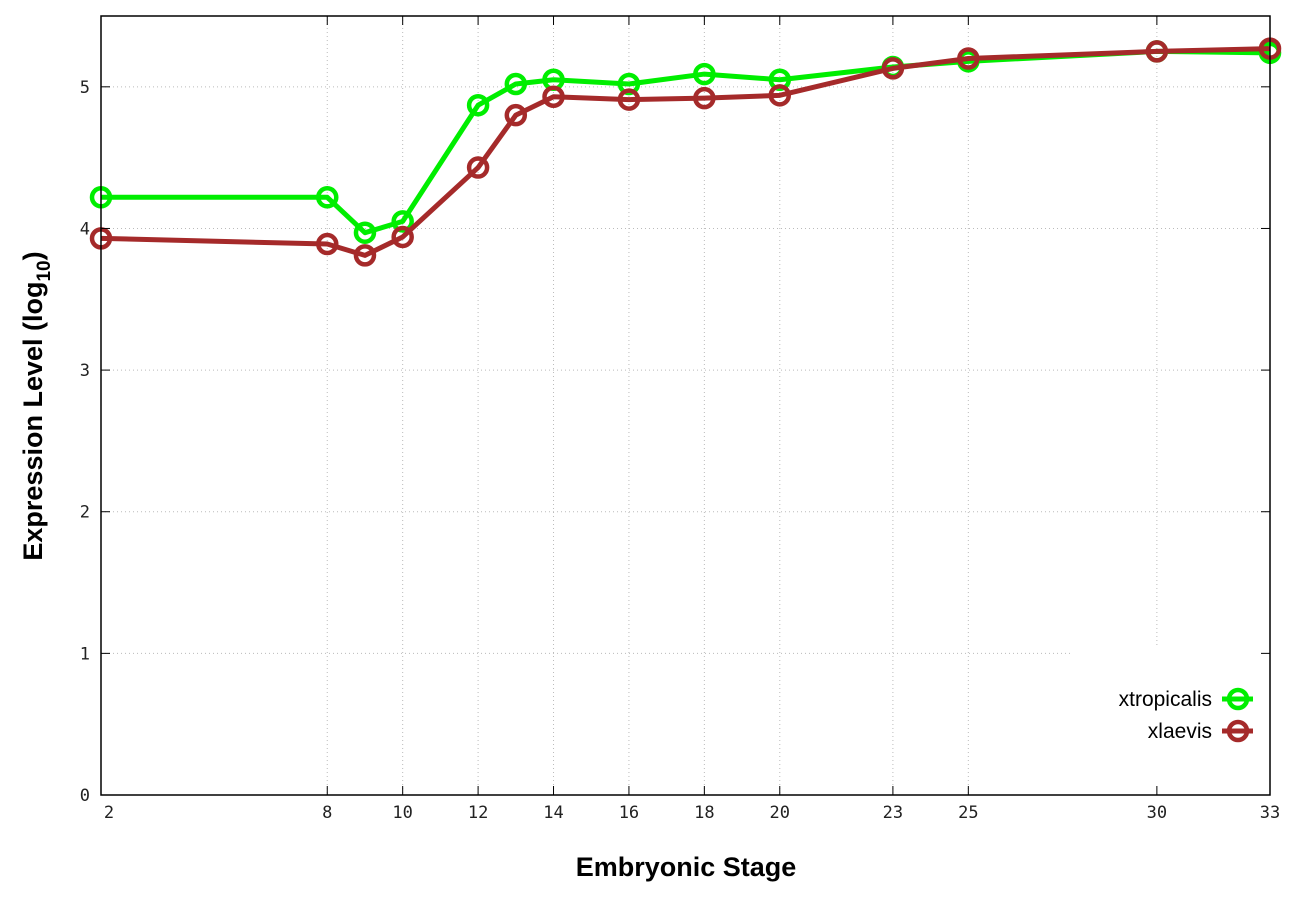 The height and width of the screenshot is (907, 1296). Describe the element at coordinates (968, 813) in the screenshot. I see `x-tick-label: 25` at that location.